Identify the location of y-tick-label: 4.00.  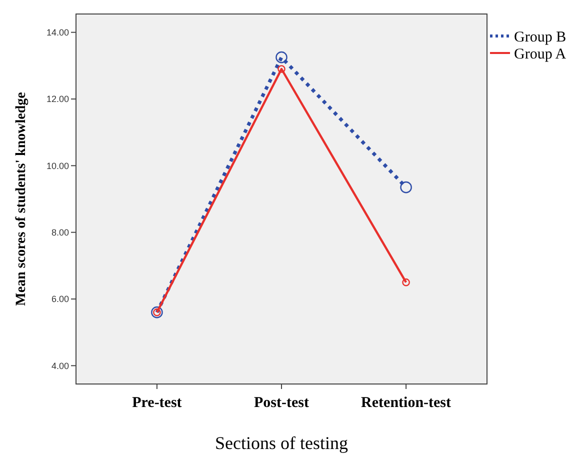
(60, 365).